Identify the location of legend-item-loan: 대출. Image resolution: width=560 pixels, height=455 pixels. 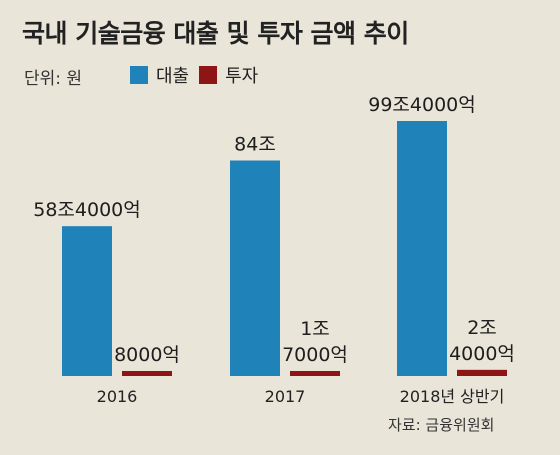
(159, 75).